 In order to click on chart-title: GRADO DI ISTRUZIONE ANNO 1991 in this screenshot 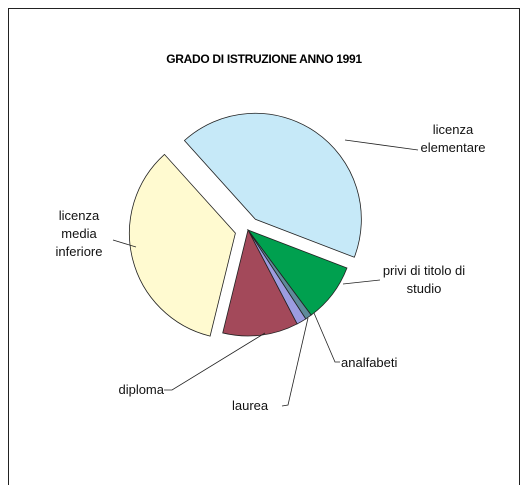, I will do `click(264, 59)`.